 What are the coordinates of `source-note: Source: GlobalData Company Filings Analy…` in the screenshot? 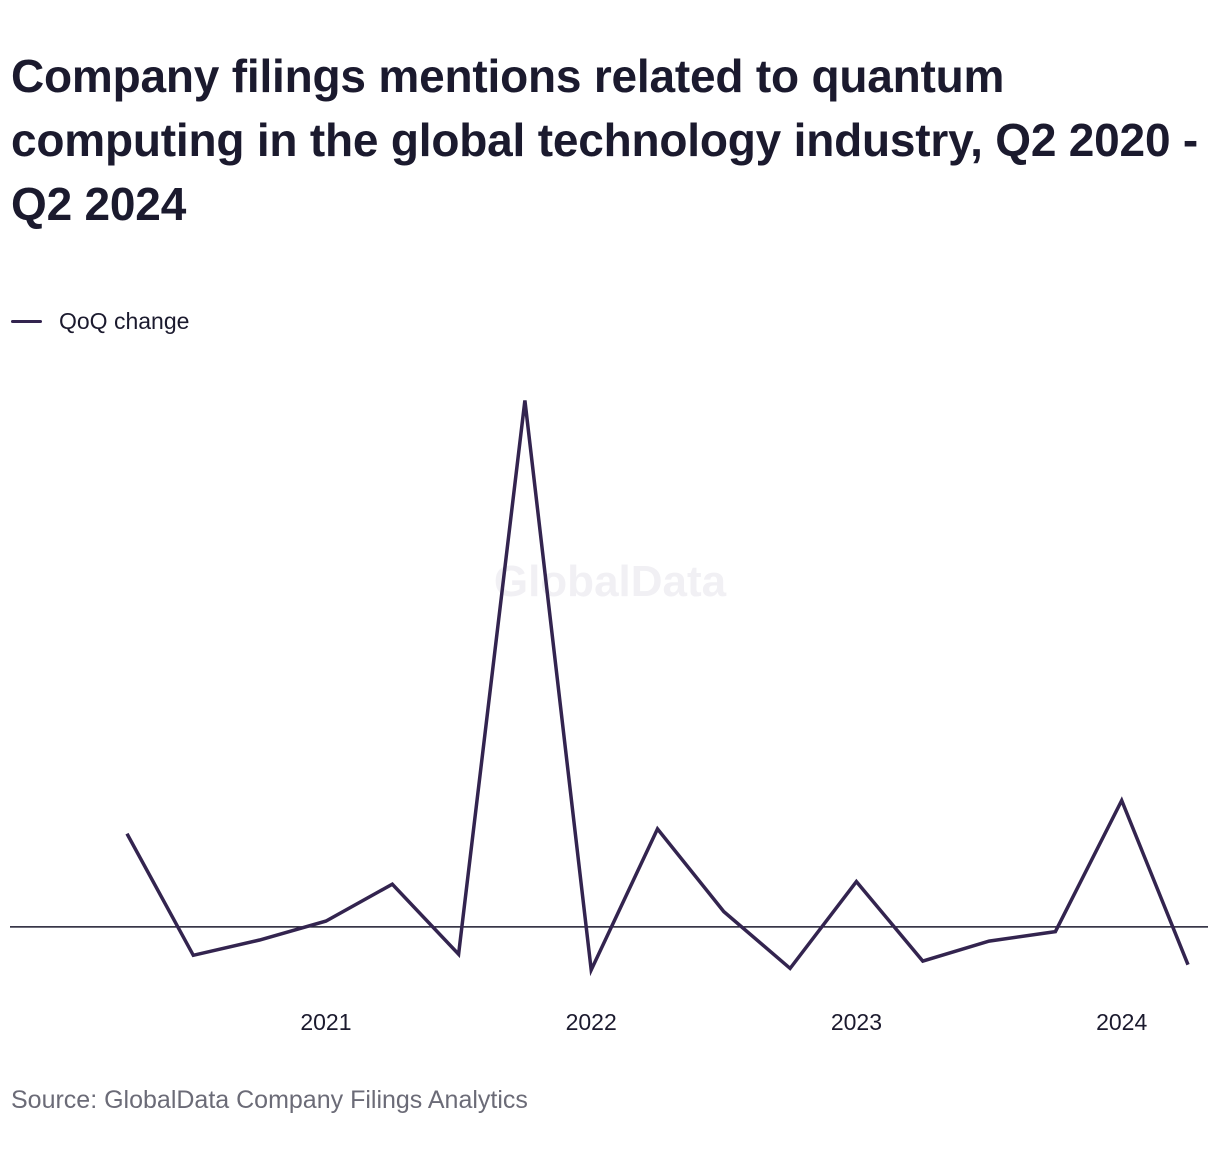 It's located at (269, 1100).